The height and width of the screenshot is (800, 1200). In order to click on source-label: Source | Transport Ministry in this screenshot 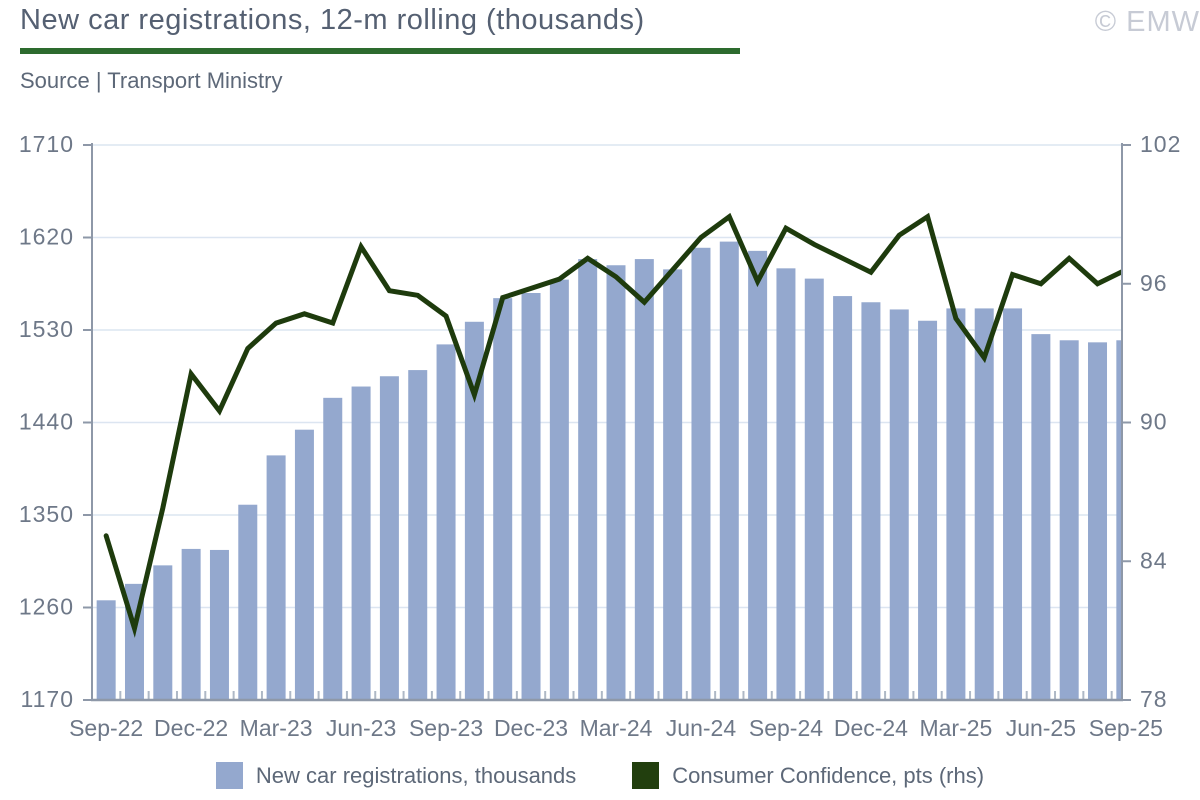, I will do `click(151, 80)`.